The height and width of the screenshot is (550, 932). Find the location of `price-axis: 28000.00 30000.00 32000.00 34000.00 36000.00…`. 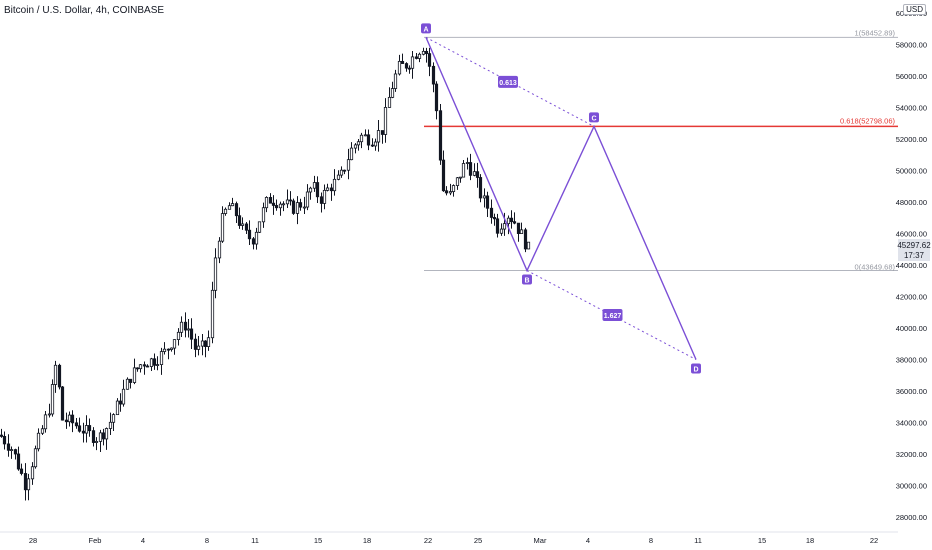

price-axis: 28000.00 30000.00 32000.00 34000.00 36000.00… is located at coordinates (911, 265).